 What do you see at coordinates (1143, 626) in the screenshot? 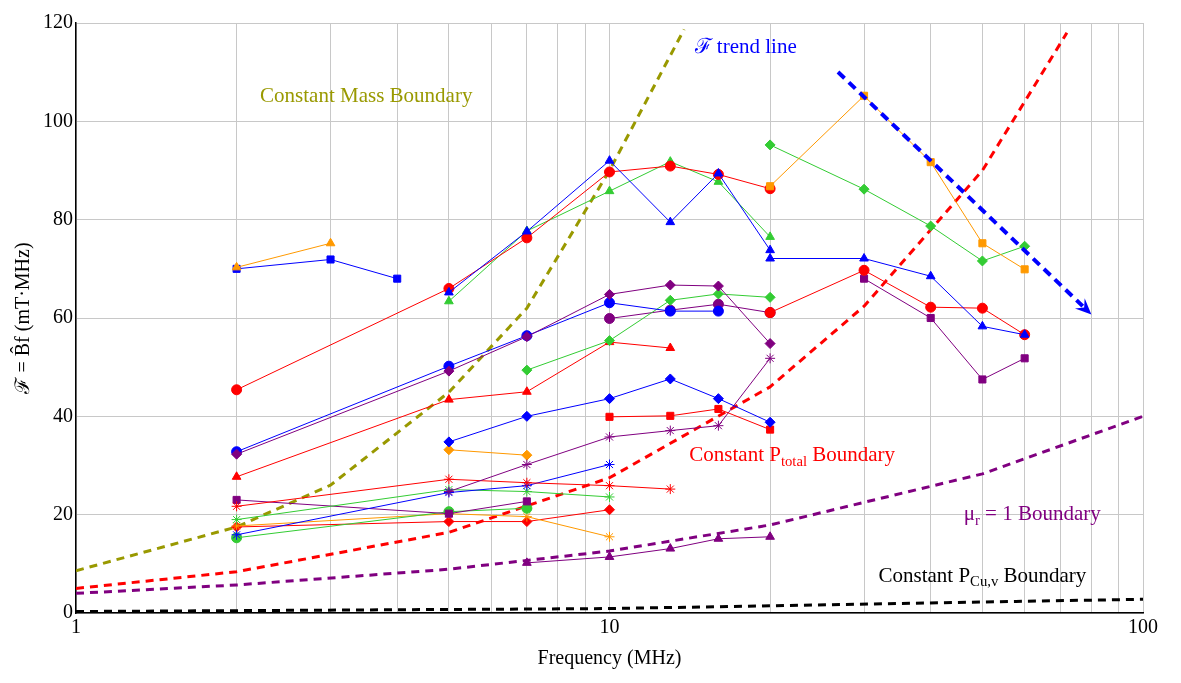
I see `x-tick-label: 100` at bounding box center [1143, 626].